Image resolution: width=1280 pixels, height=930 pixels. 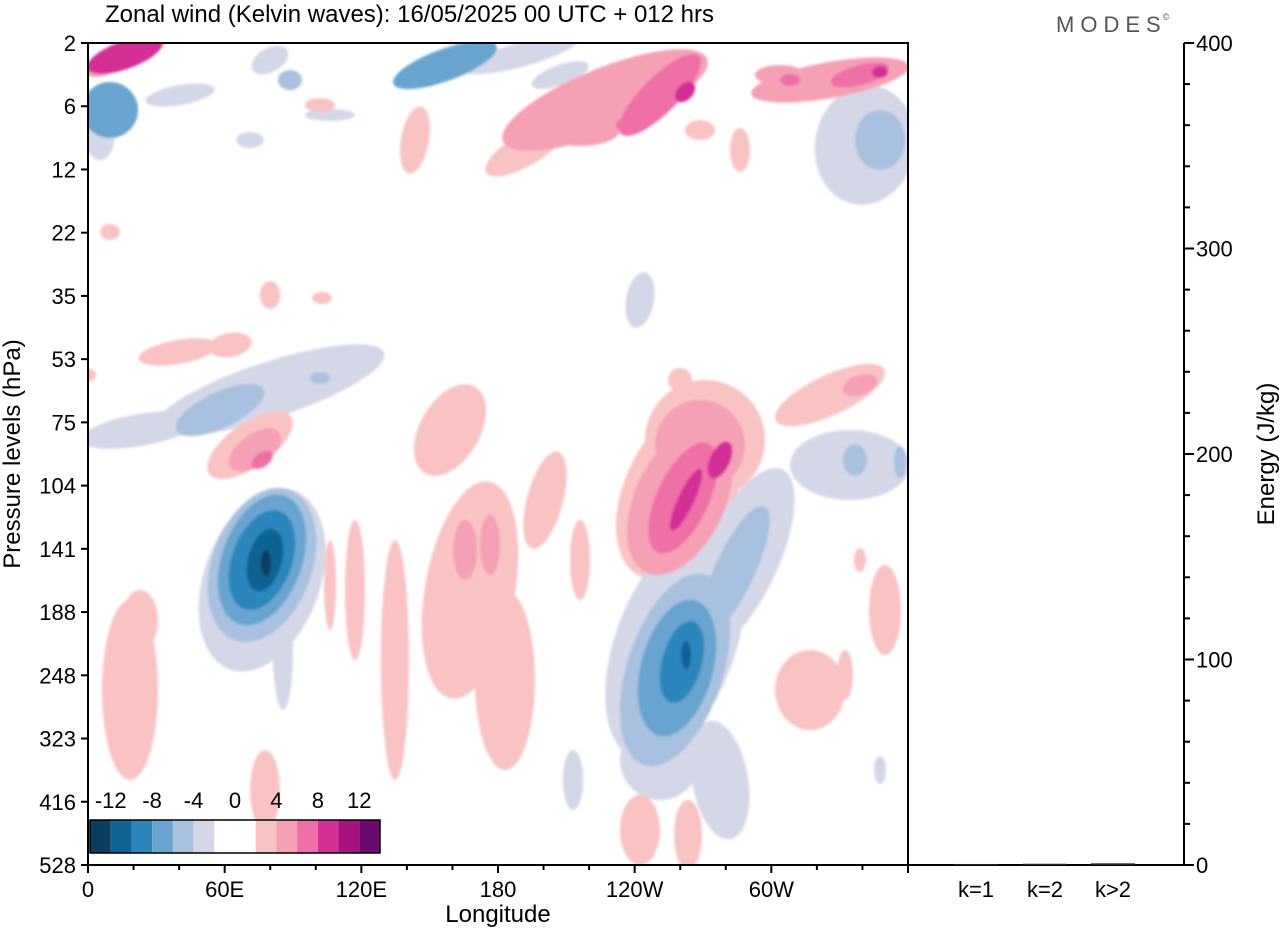 What do you see at coordinates (635, 889) in the screenshot?
I see `longitude-tick-label: 120W` at bounding box center [635, 889].